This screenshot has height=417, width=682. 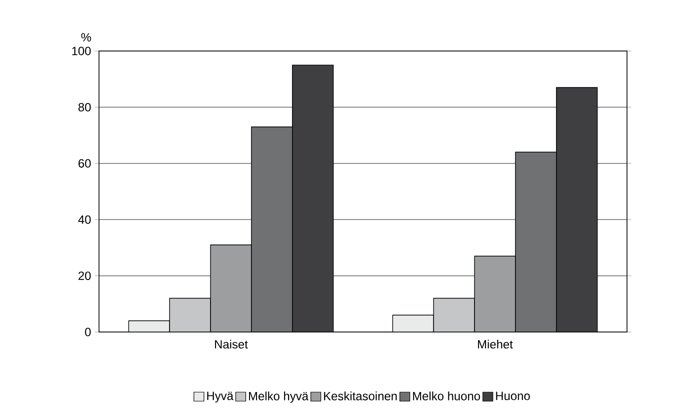 What do you see at coordinates (84, 107) in the screenshot?
I see `y-tick-label: 80` at bounding box center [84, 107].